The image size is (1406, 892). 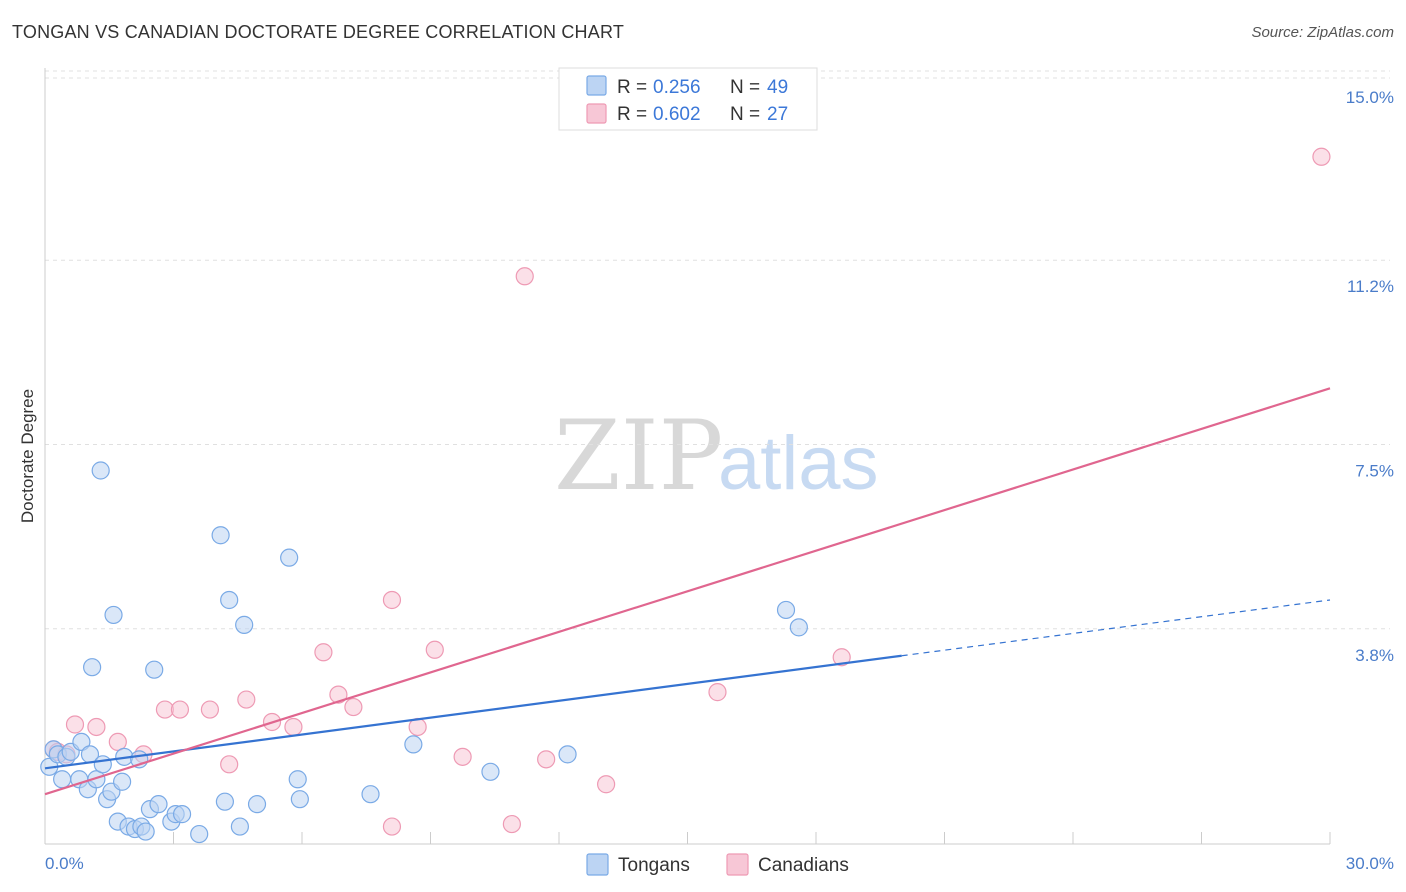 What do you see at coordinates (596, 113) in the screenshot?
I see `legend-swatch-canadians` at bounding box center [596, 113].